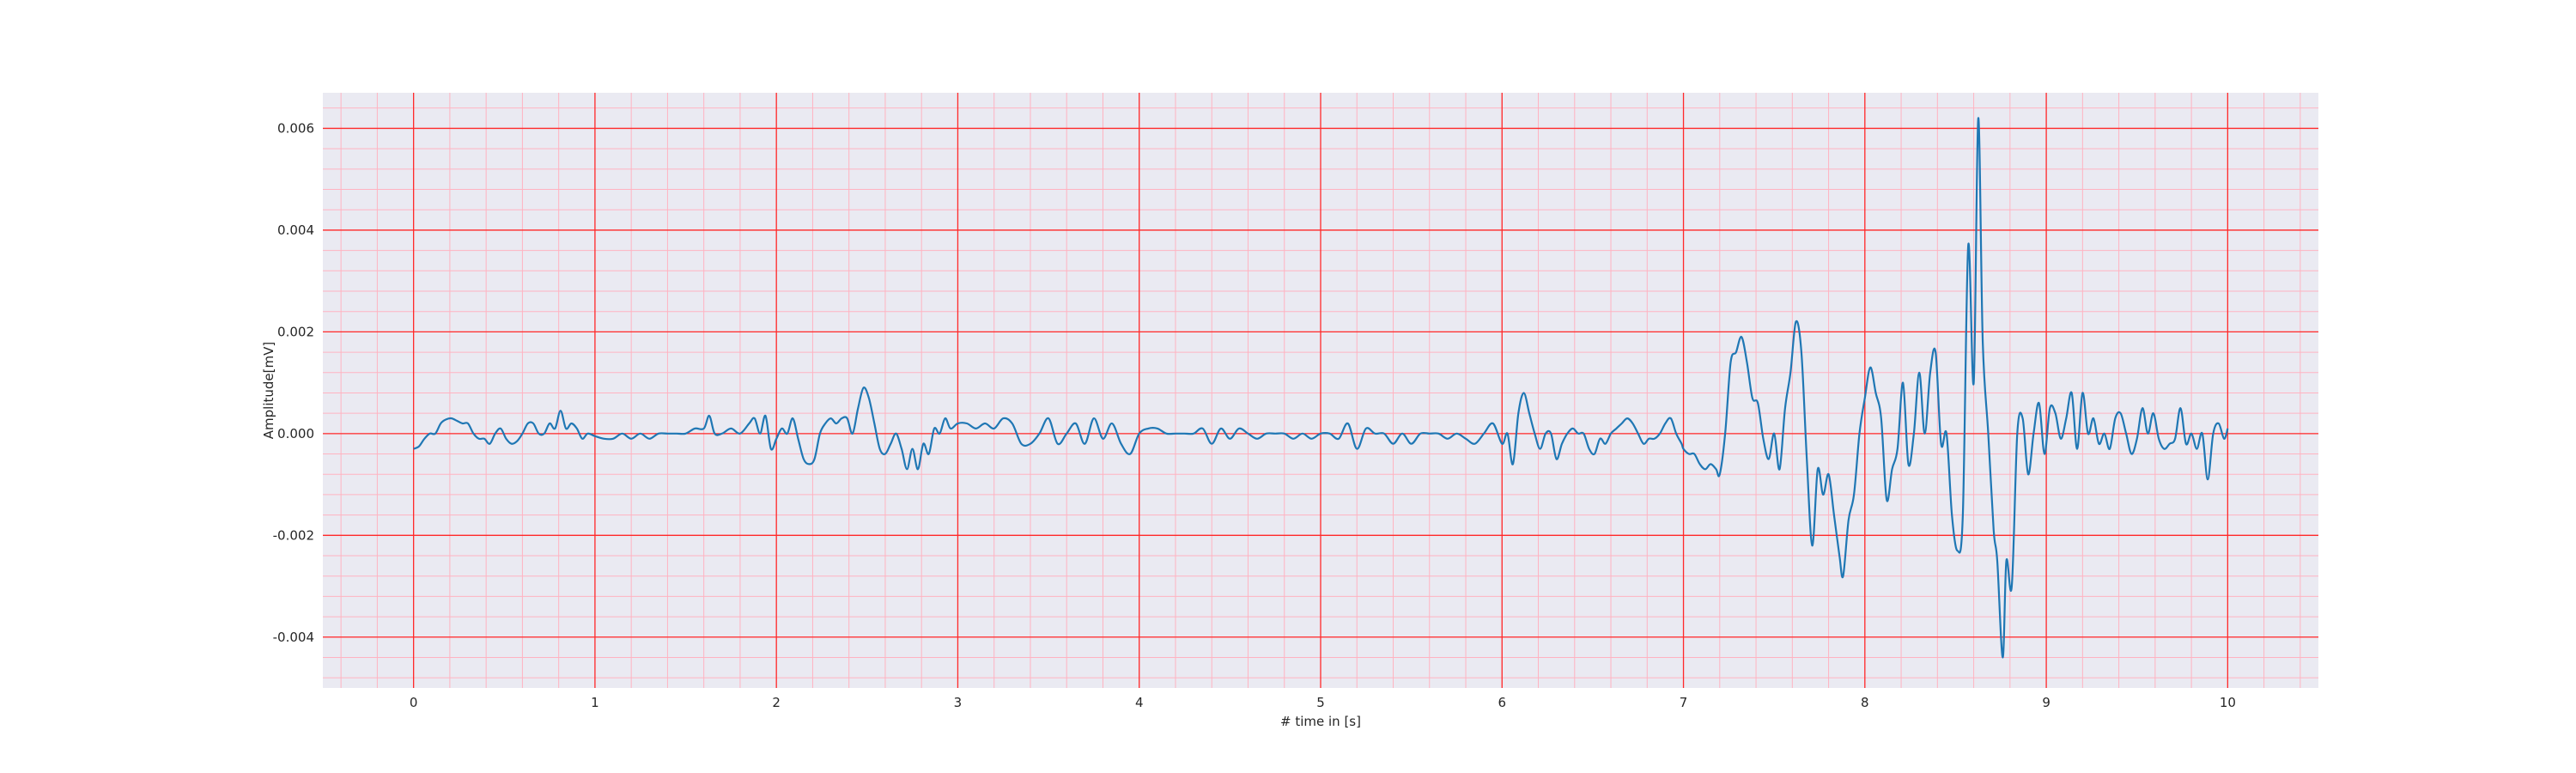 The image size is (2576, 773). I want to click on x-tick-label: 0, so click(414, 702).